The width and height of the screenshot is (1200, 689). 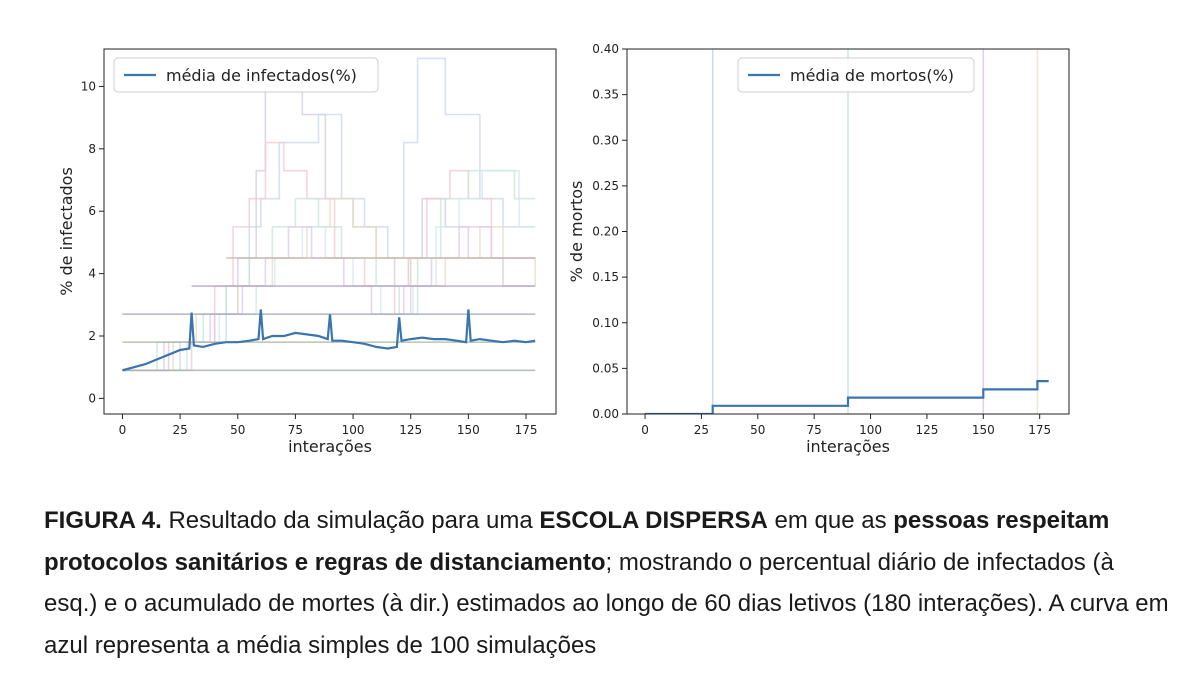 What do you see at coordinates (92, 211) in the screenshot?
I see `y-tick-label: 6` at bounding box center [92, 211].